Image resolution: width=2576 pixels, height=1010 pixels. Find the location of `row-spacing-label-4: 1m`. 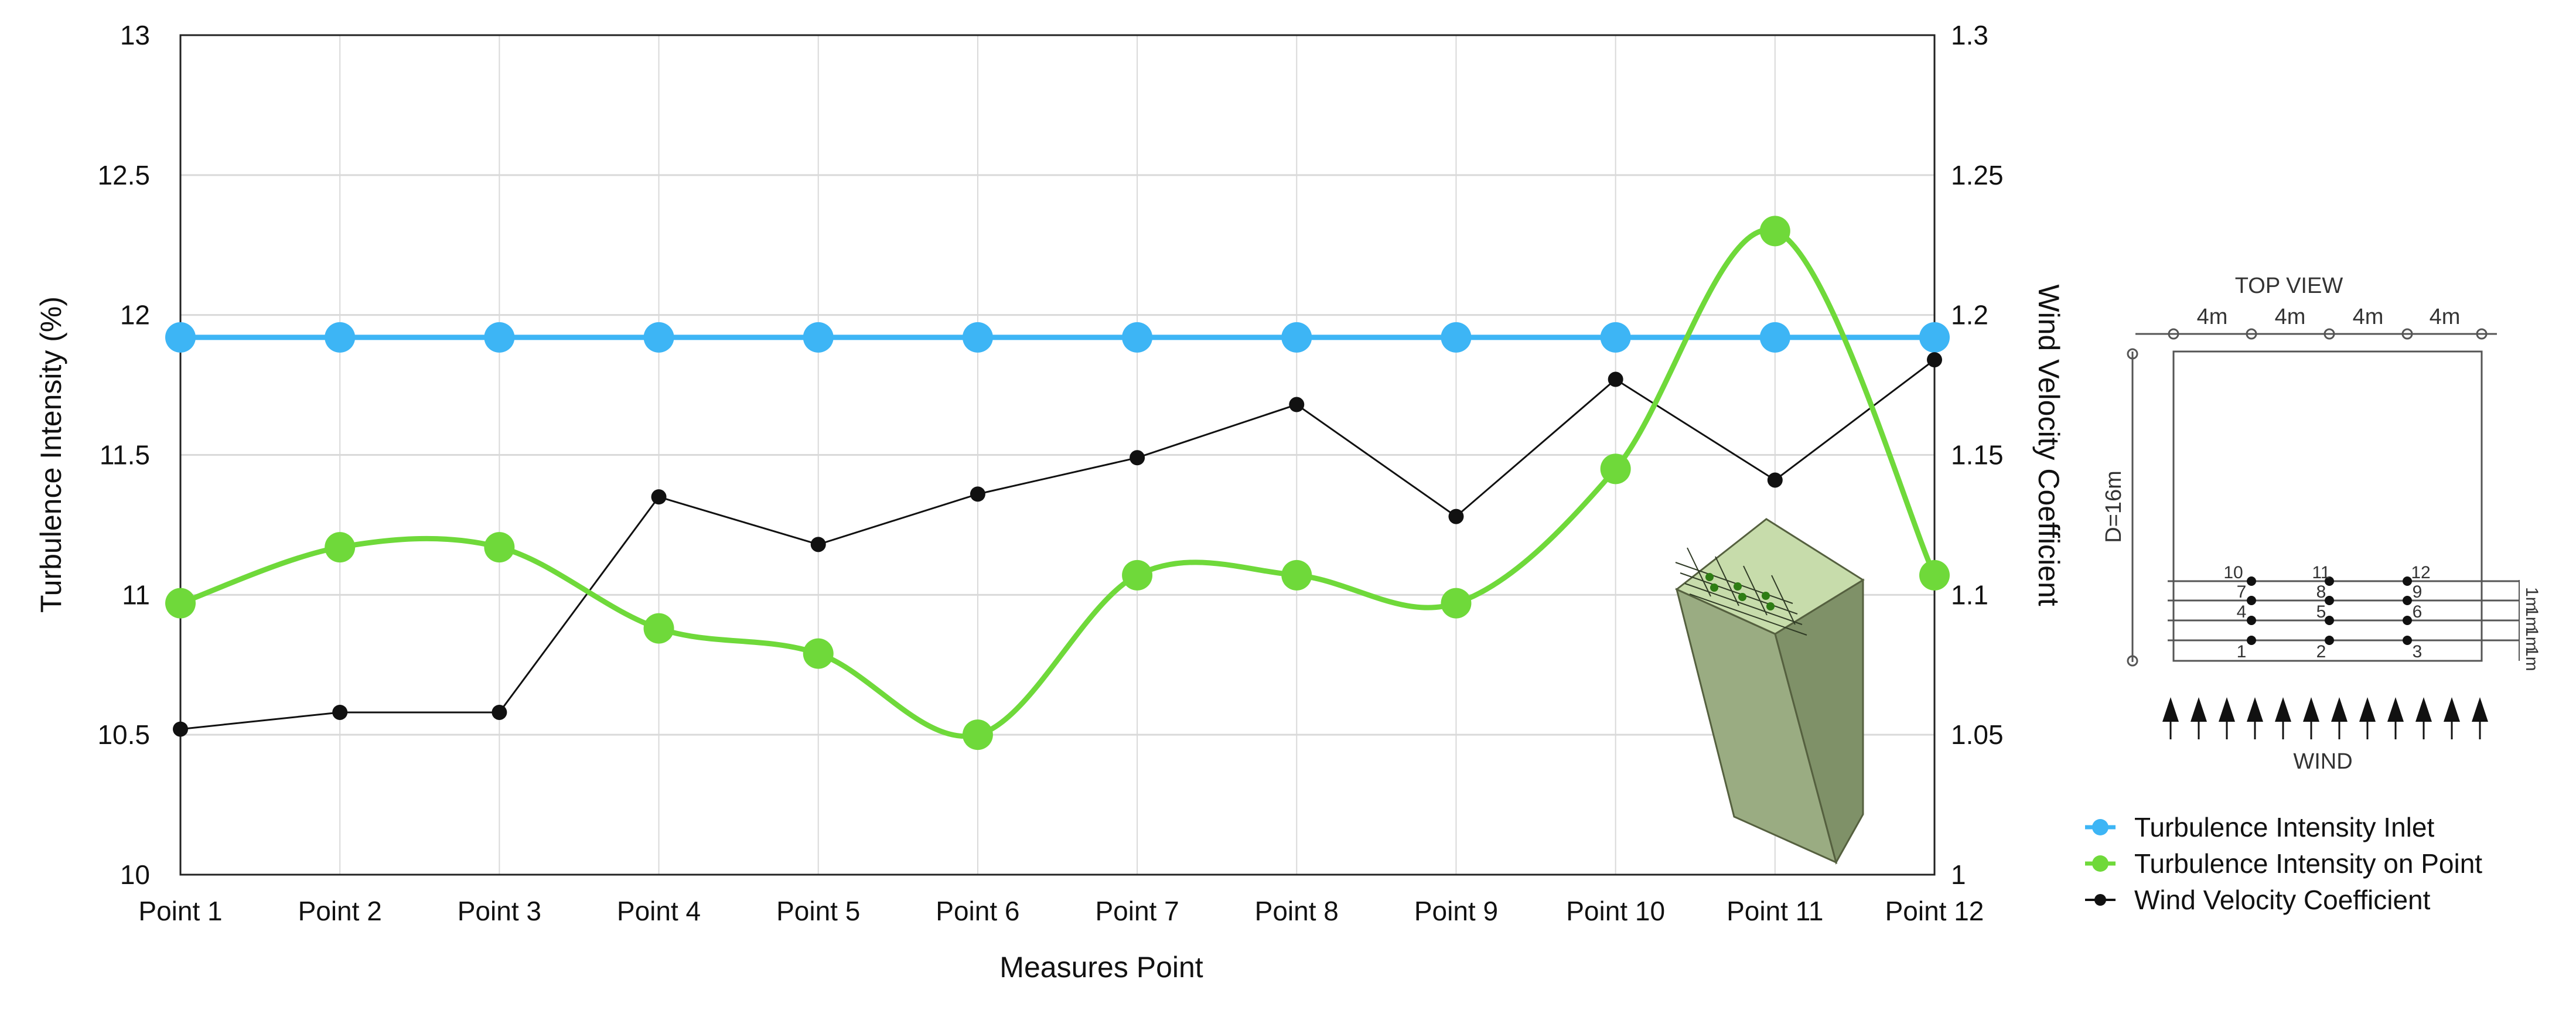

row-spacing-label-4: 1m is located at coordinates (2531, 659).